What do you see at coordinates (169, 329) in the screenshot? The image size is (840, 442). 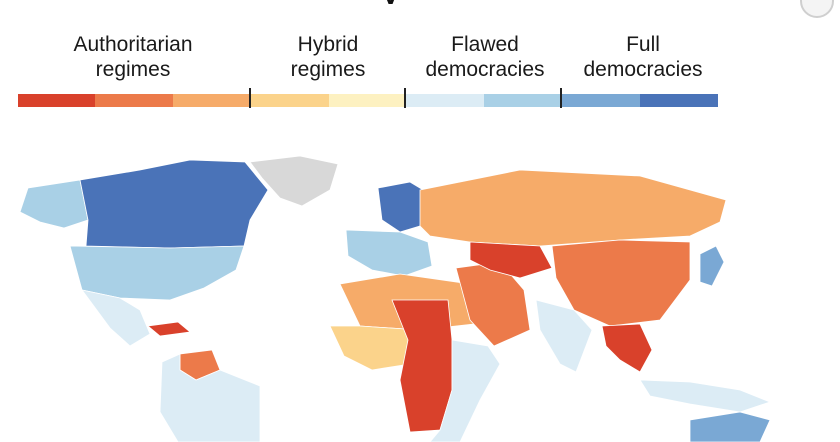 I see `region-cuba` at bounding box center [169, 329].